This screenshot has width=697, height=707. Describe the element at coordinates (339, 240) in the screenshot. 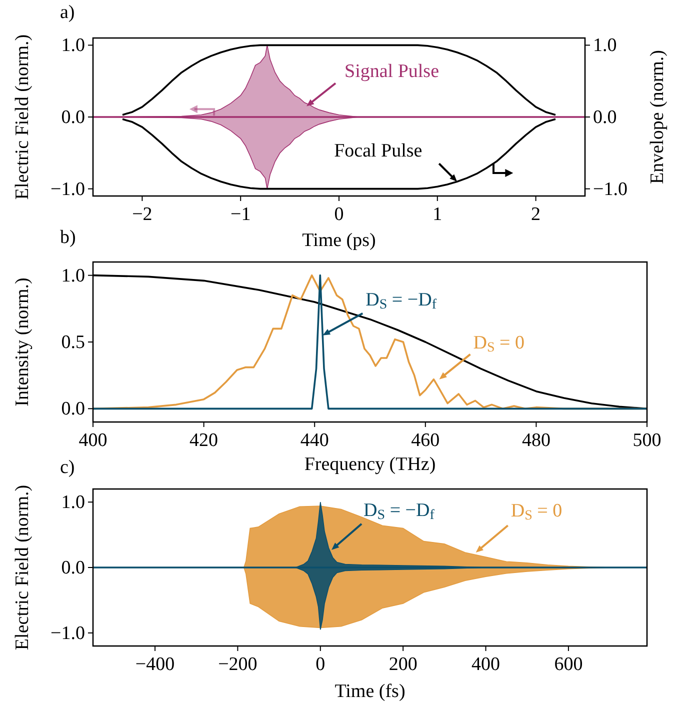

I see `x-axis-title: Time (ps)` at that location.